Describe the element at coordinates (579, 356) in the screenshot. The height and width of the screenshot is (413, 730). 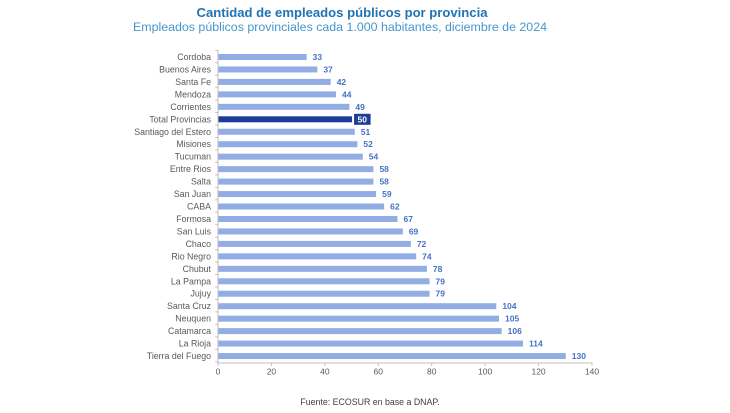
I see `svg-text: 130` at that location.